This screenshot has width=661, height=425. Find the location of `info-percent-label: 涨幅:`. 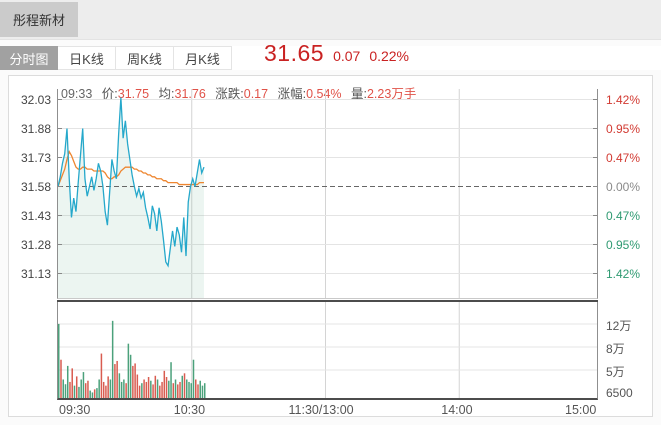

info-percent-label: 涨幅: is located at coordinates (292, 94).